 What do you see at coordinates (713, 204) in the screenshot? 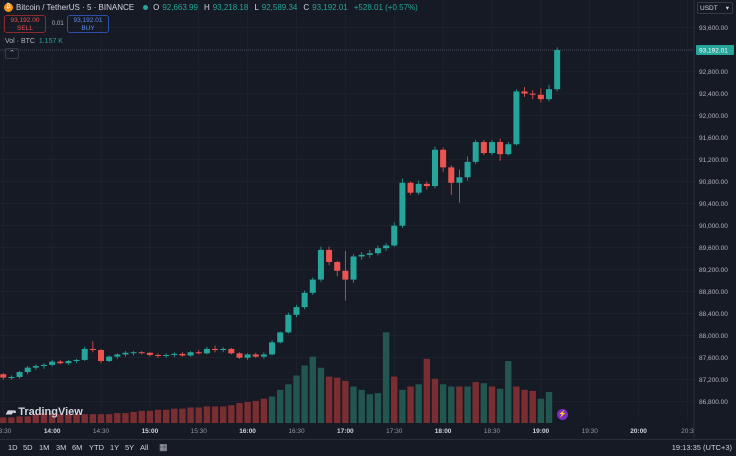
I see `price-tick-label: 90,400.00` at bounding box center [713, 204].